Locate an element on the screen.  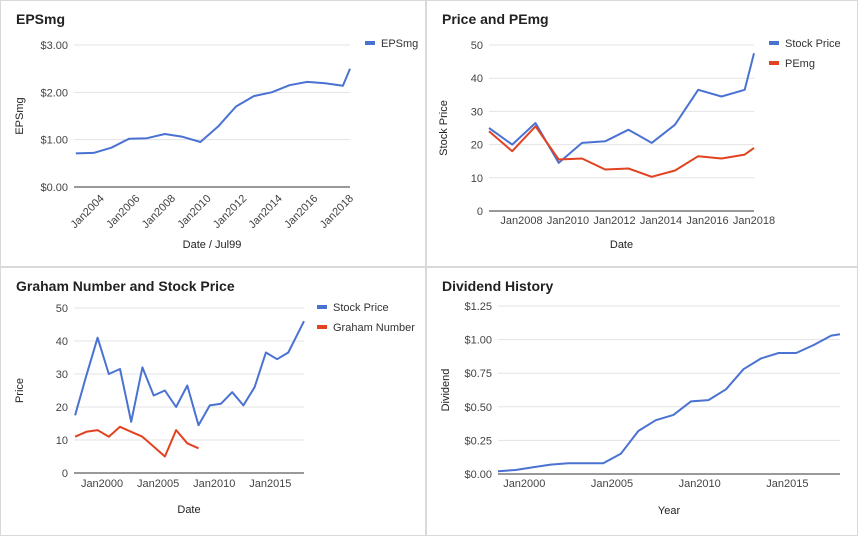
y-axis-title: Dividend is located at coordinates (446, 390).